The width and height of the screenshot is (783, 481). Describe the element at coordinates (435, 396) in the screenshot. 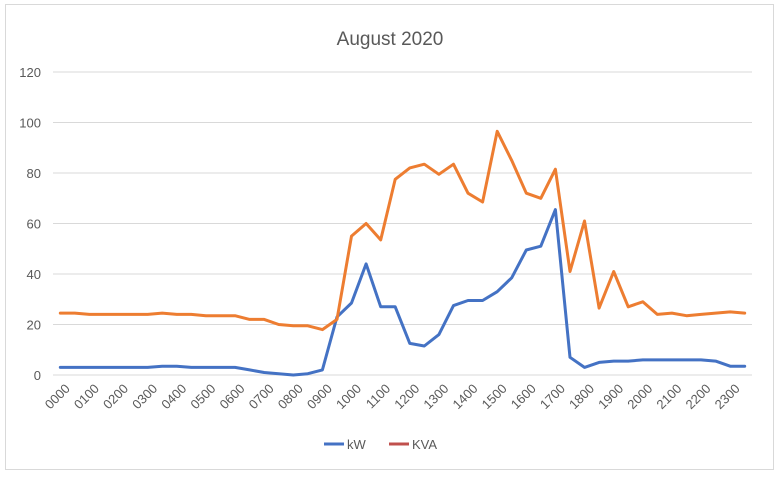

I see `x-tick-label: 1300` at that location.